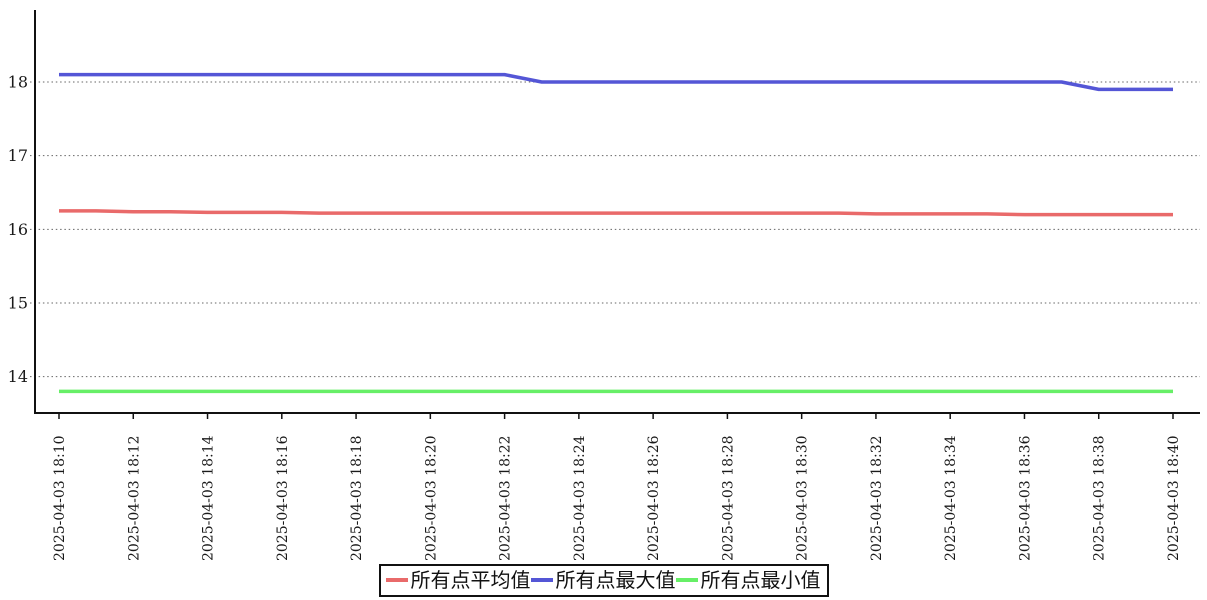 The height and width of the screenshot is (600, 1207). What do you see at coordinates (760, 580) in the screenshot?
I see `legend-label-min: 所有点最小值` at bounding box center [760, 580].